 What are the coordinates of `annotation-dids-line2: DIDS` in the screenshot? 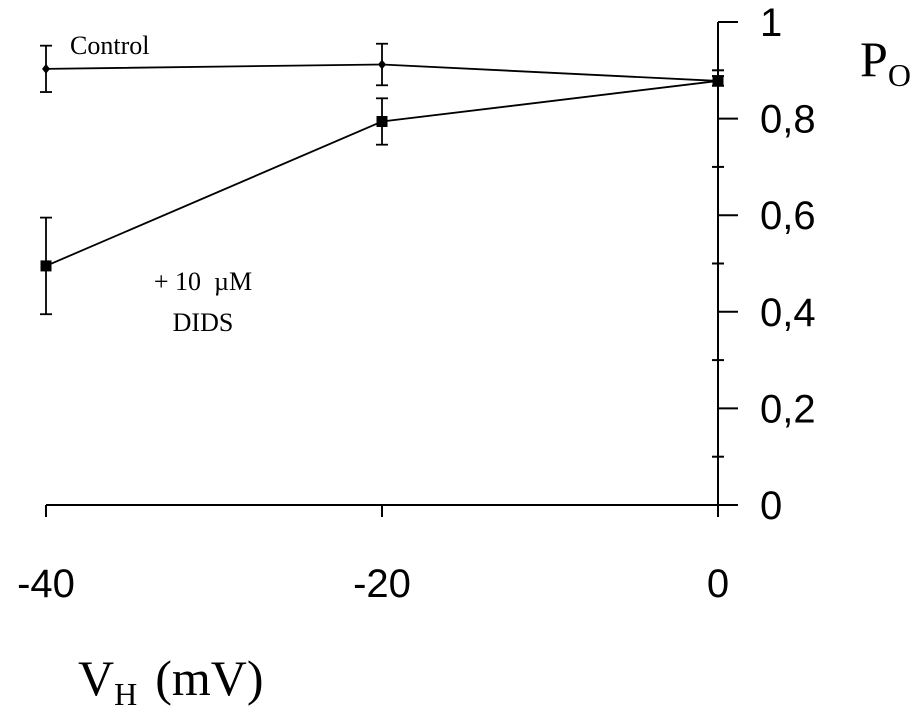 It's located at (203, 322).